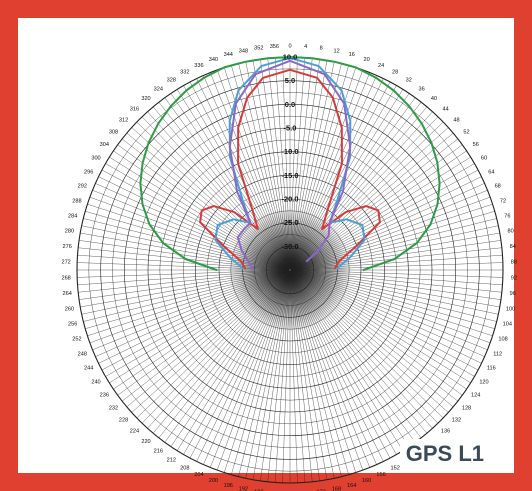 This screenshot has width=532, height=491. What do you see at coordinates (456, 420) in the screenshot?
I see `angle-tick-label: 132` at bounding box center [456, 420].